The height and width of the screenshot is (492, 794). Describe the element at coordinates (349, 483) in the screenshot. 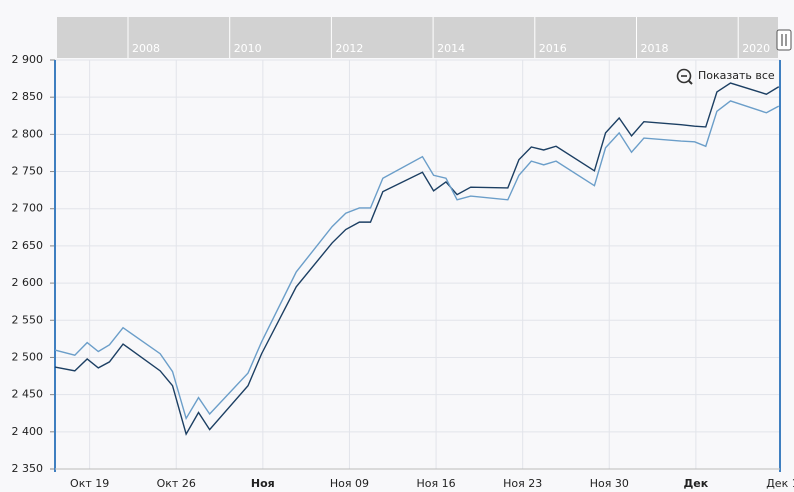

I see `x-tick-label: Ноя 09` at that location.